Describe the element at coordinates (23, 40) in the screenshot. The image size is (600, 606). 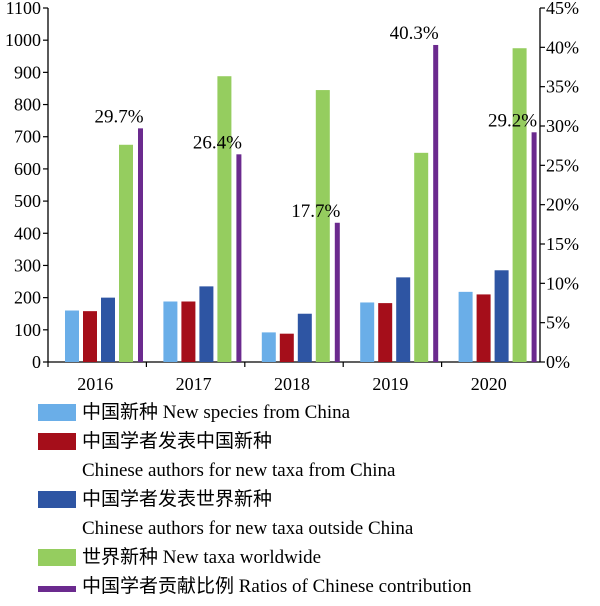
I see `left-tick-label: 1000` at that location.